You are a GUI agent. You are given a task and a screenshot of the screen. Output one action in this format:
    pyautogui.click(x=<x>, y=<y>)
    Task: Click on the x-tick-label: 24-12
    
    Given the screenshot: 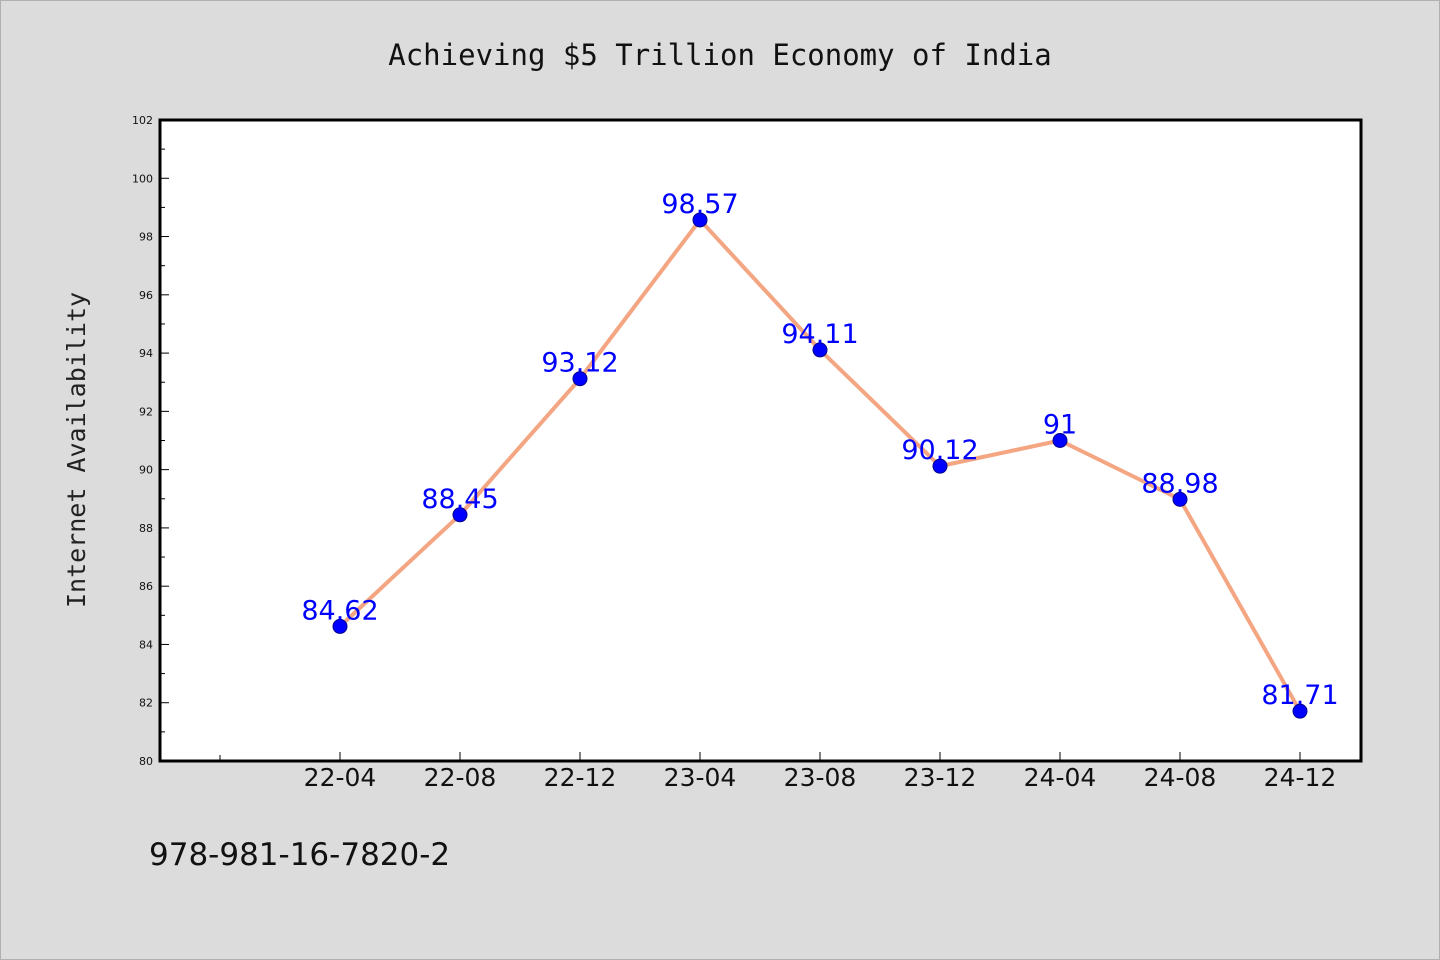 What is the action you would take?
    pyautogui.click(x=1300, y=777)
    